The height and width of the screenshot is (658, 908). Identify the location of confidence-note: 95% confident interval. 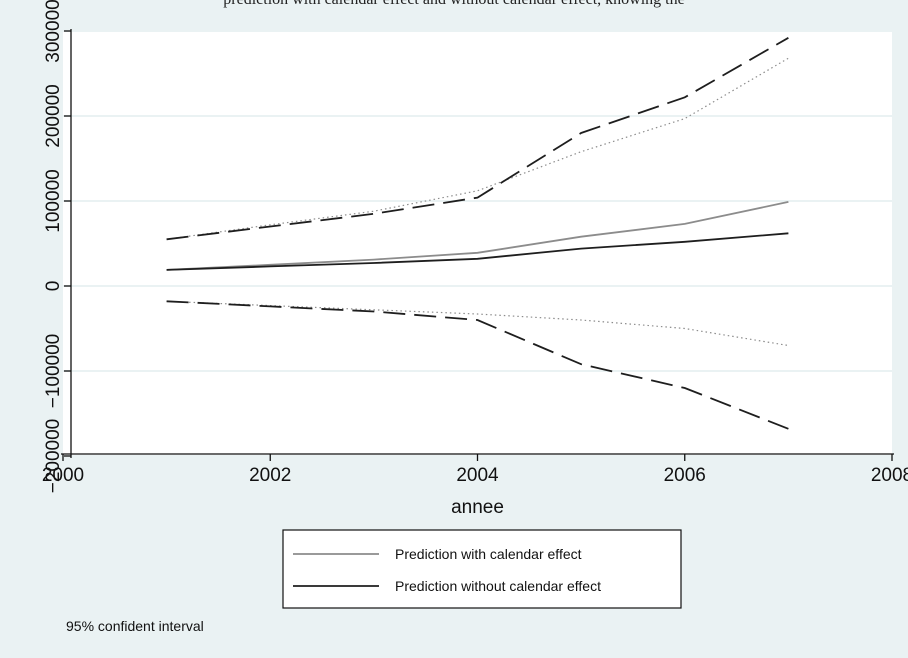
(135, 626).